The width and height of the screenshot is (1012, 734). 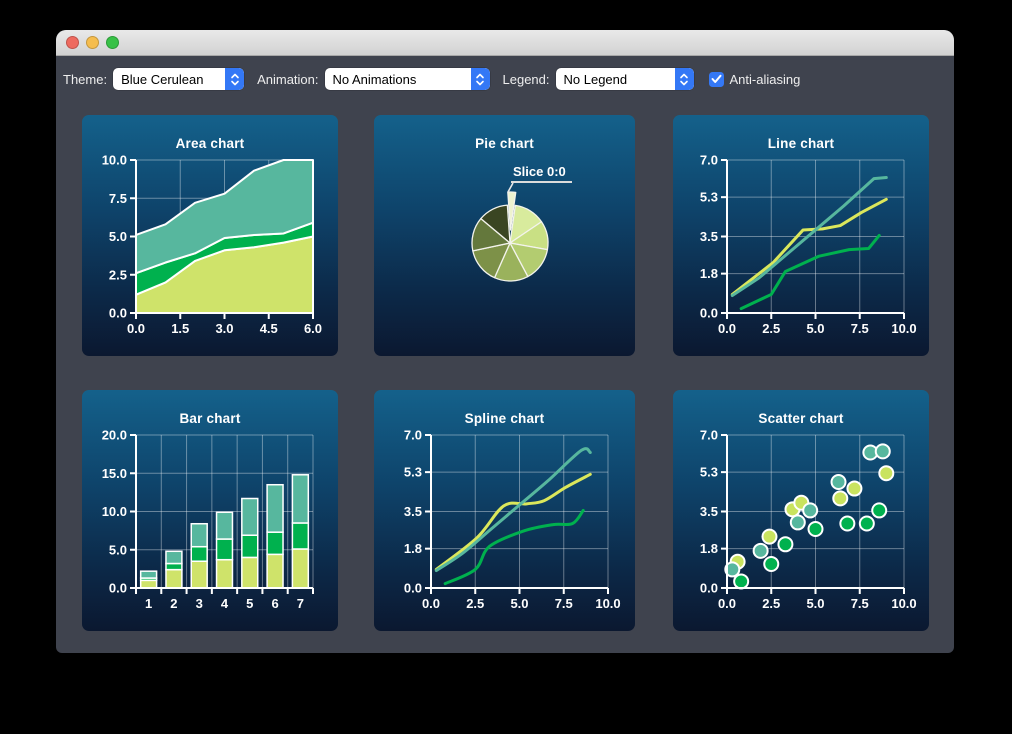 I want to click on chart-title: Pie chart, so click(x=504, y=143).